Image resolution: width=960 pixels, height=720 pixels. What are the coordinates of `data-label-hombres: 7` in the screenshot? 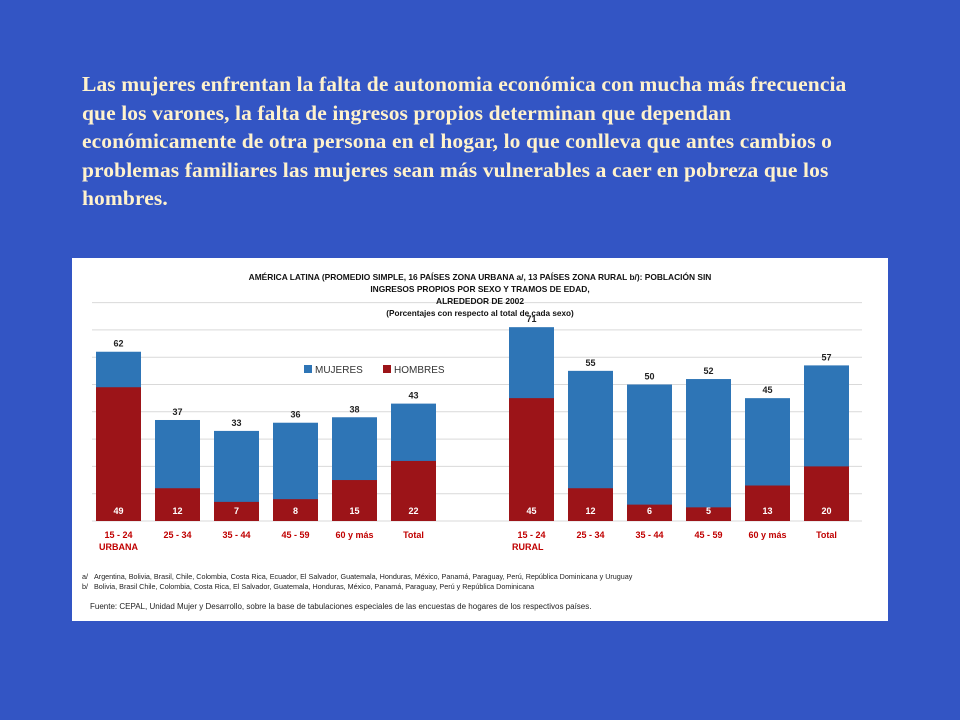 It's located at (236, 511).